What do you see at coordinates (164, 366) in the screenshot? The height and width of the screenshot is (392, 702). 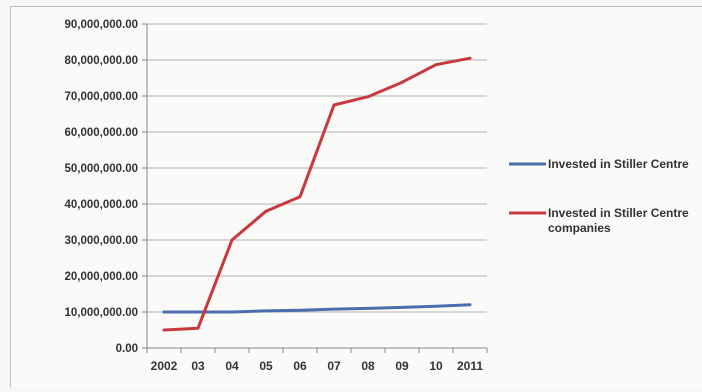 I see `x-tick-label: 2002` at bounding box center [164, 366].